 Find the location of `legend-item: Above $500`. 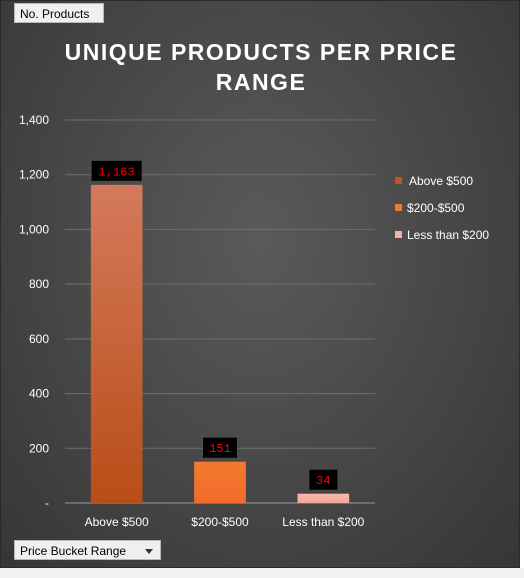

legend-item: Above $500 is located at coordinates (442, 180).